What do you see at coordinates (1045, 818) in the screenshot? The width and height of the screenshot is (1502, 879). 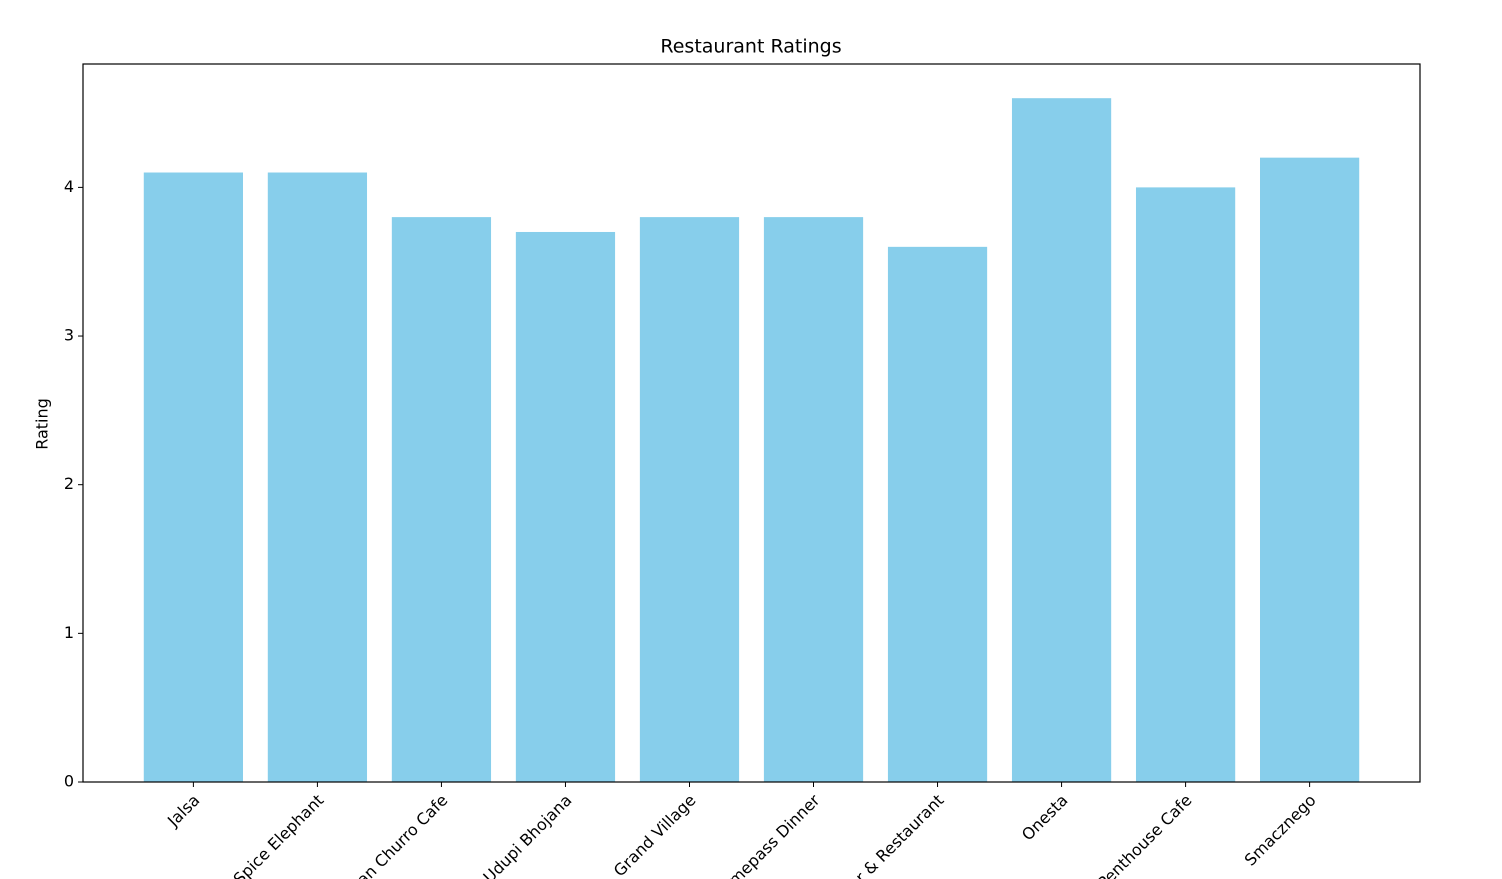 I see `x-tick-label: Onesta` at bounding box center [1045, 818].